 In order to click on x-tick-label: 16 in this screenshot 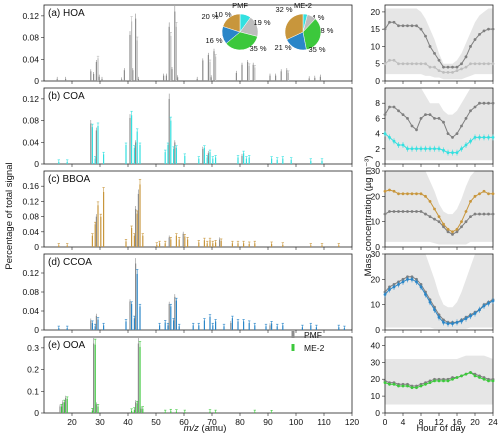, I will do `click(457, 422)`.